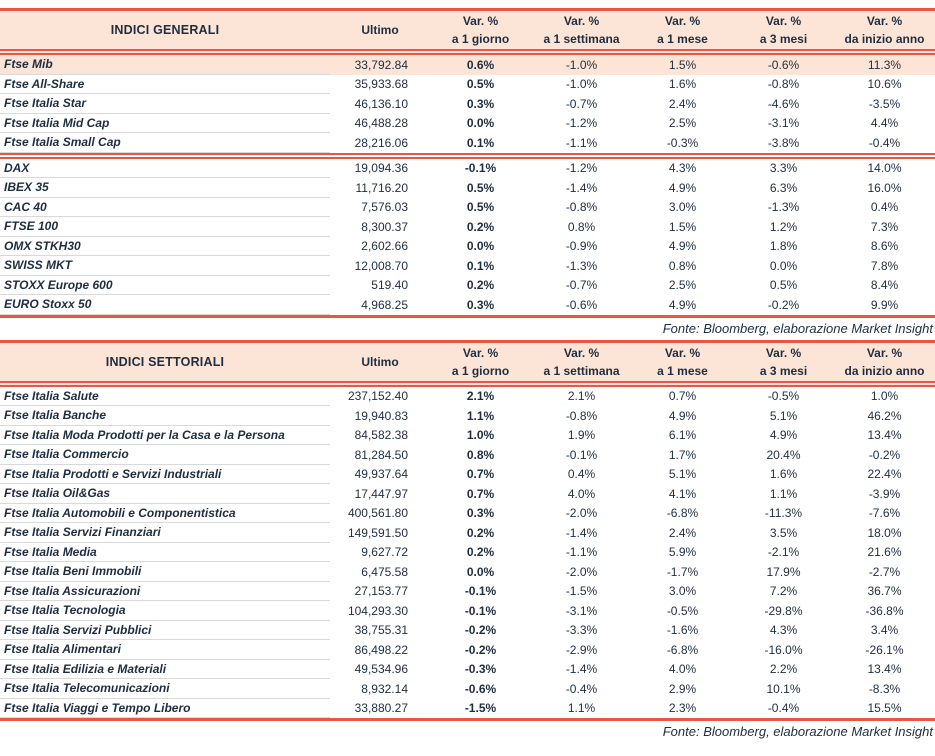  I want to click on cell-var_ytd: -3.9%, so click(884, 493).